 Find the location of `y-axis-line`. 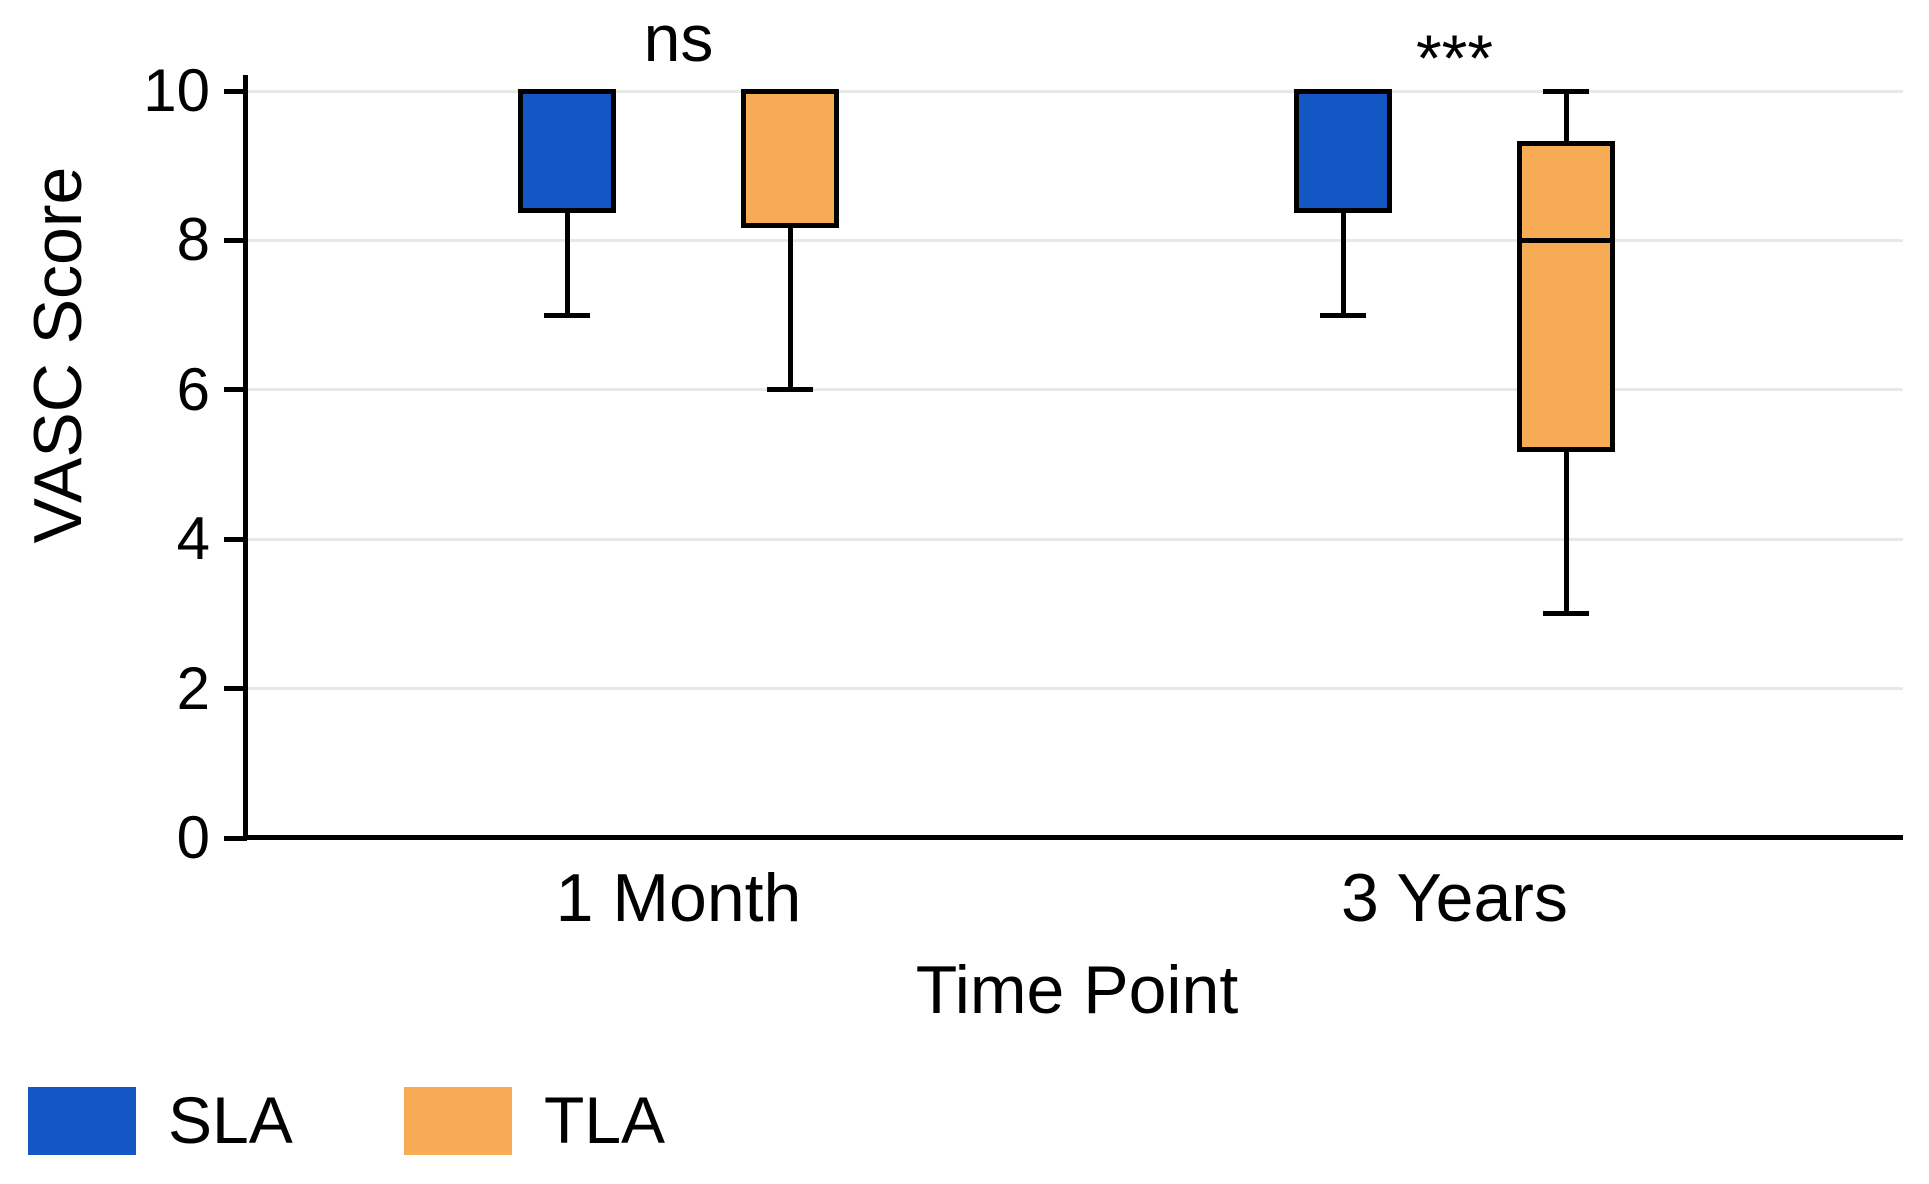

y-axis-line is located at coordinates (245, 457).